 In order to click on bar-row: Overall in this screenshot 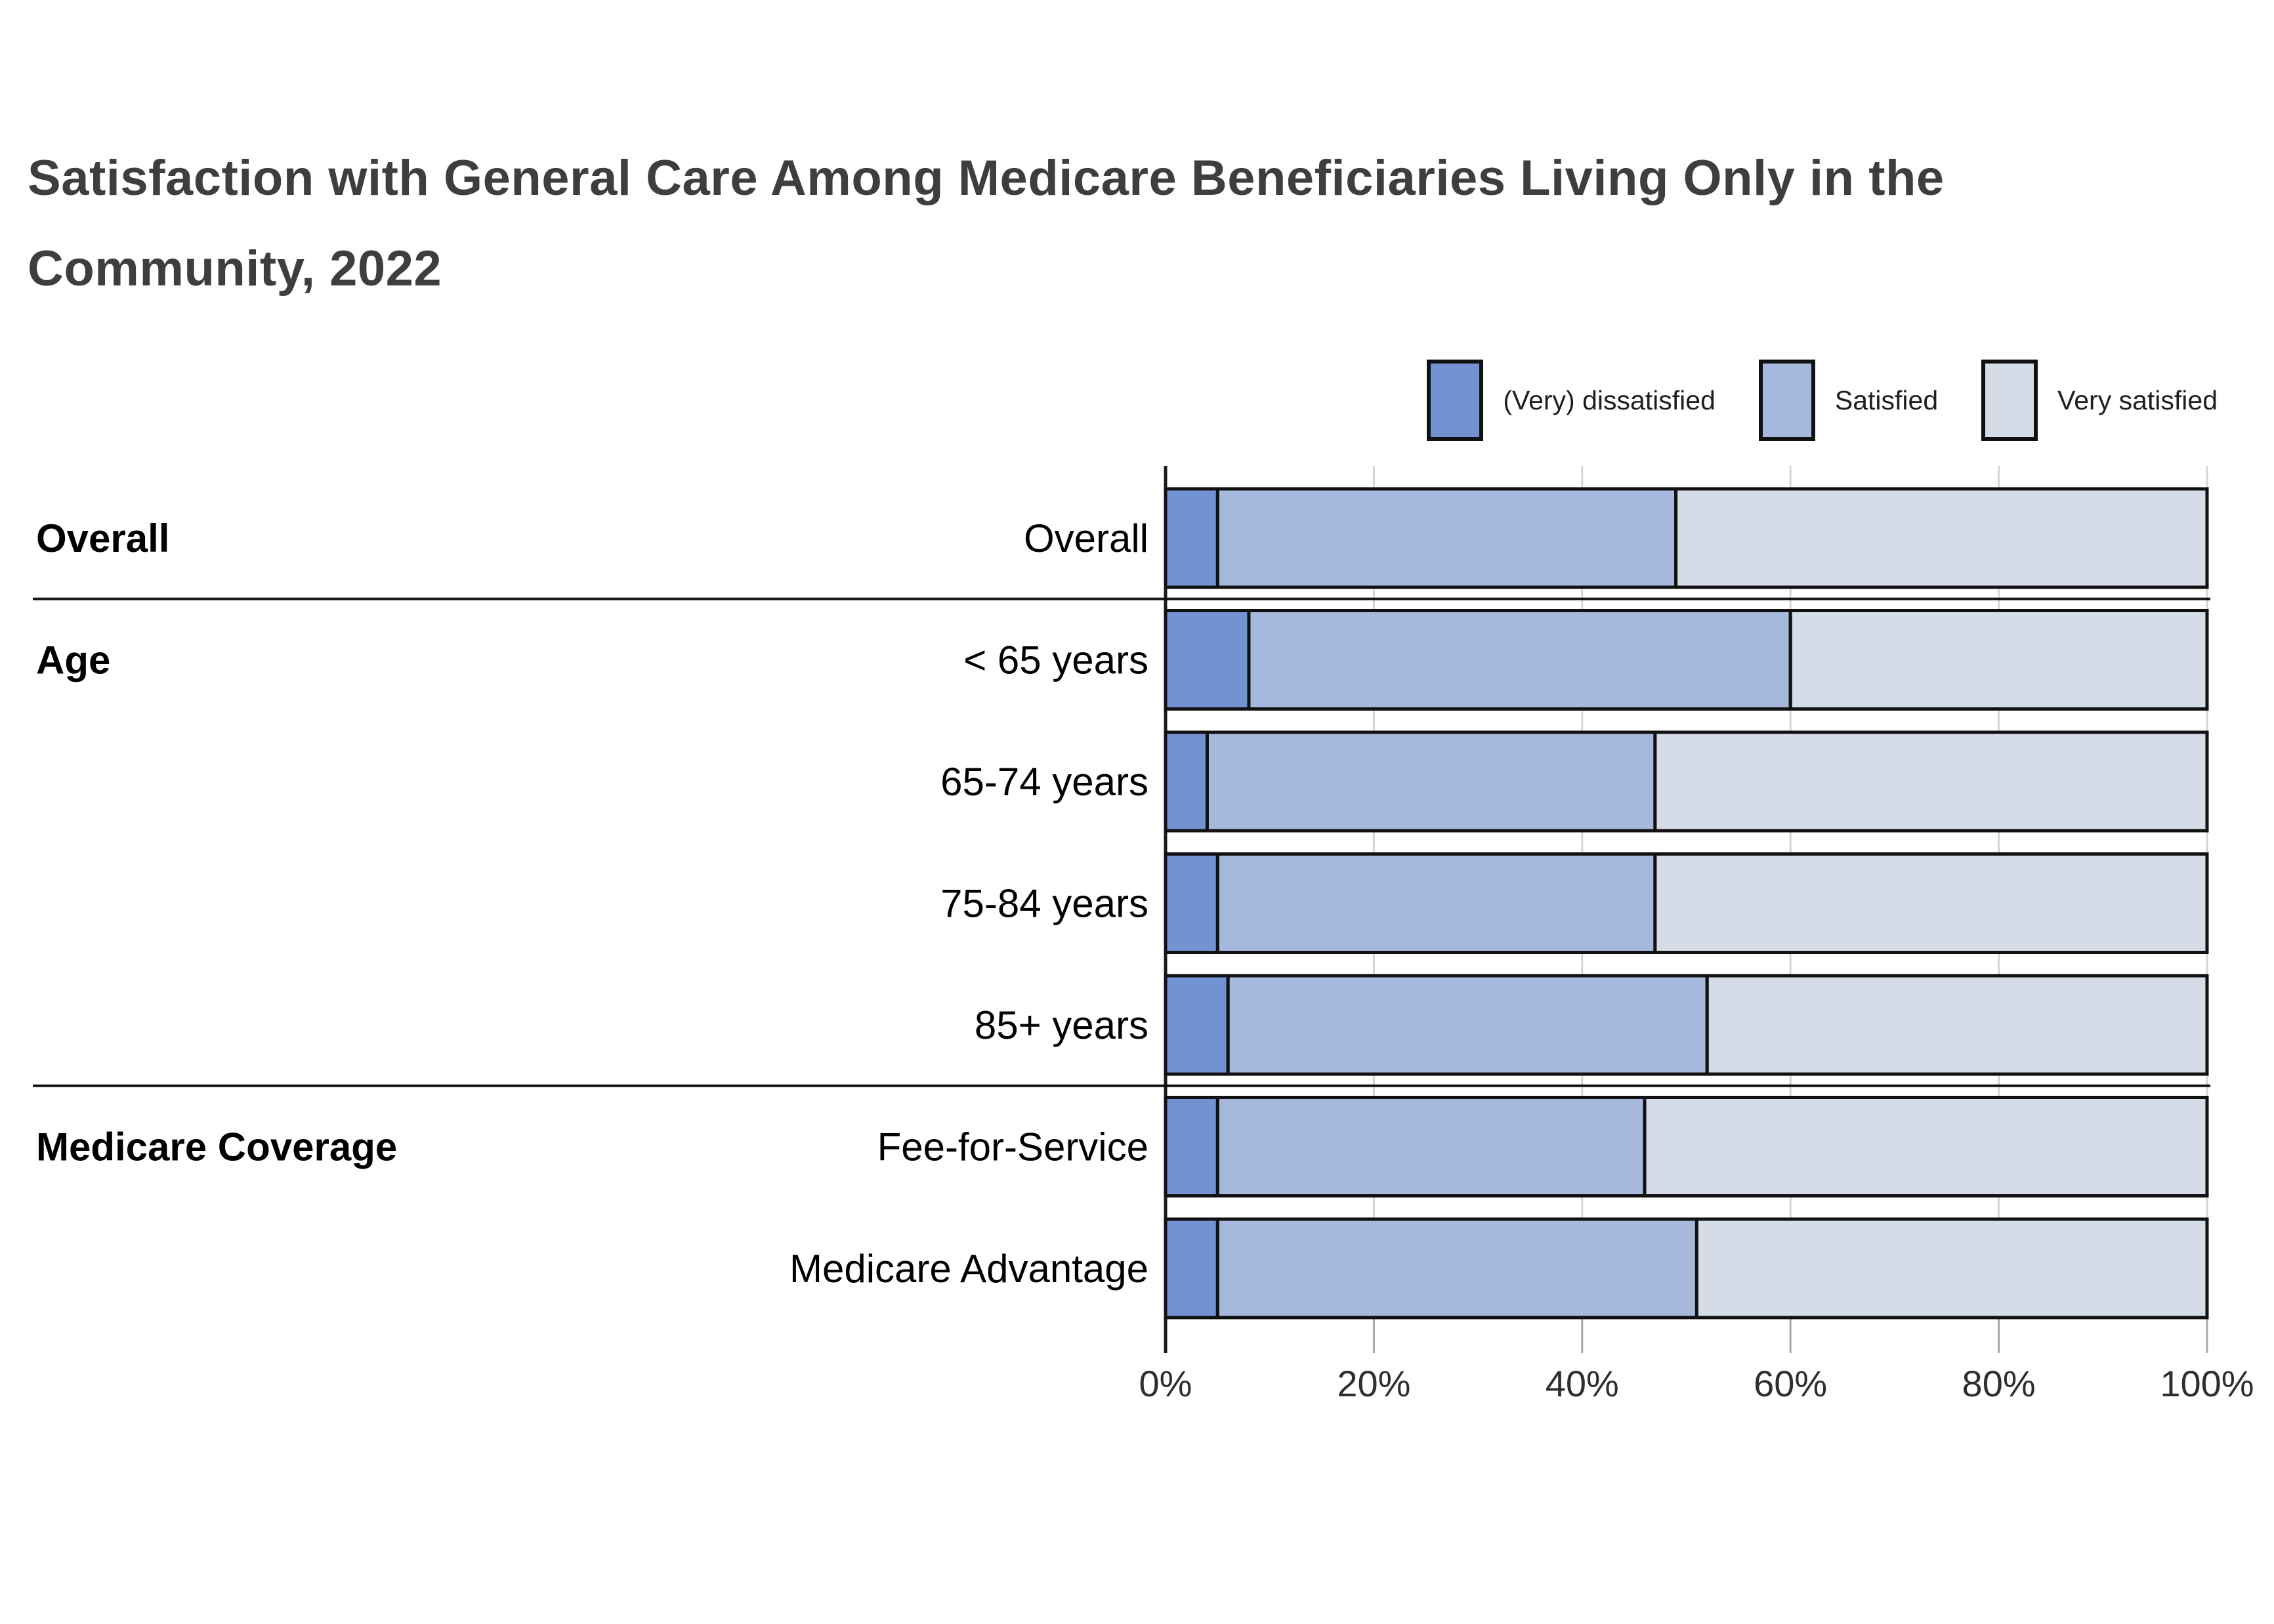, I will do `click(1616, 538)`.